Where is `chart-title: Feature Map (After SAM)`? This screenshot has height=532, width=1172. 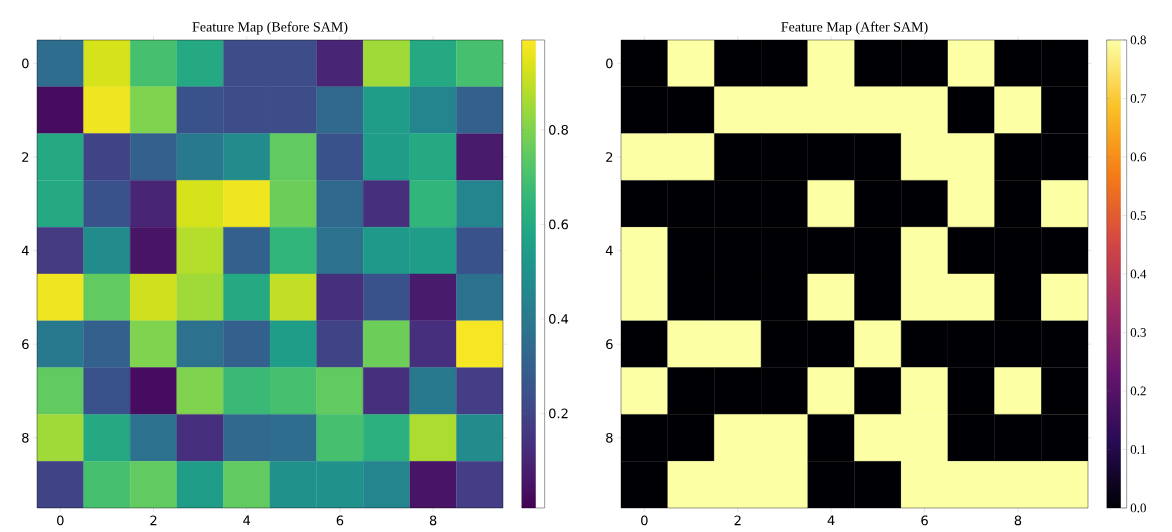 chart-title: Feature Map (After SAM) is located at coordinates (854, 28).